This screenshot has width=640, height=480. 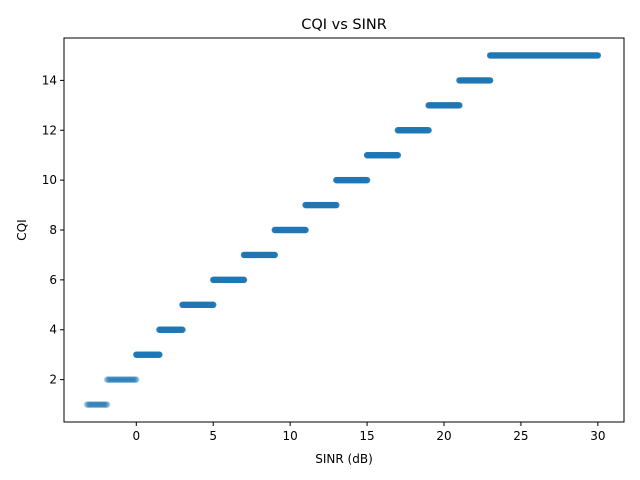 What do you see at coordinates (49, 180) in the screenshot?
I see `y-tick-label: 10` at bounding box center [49, 180].